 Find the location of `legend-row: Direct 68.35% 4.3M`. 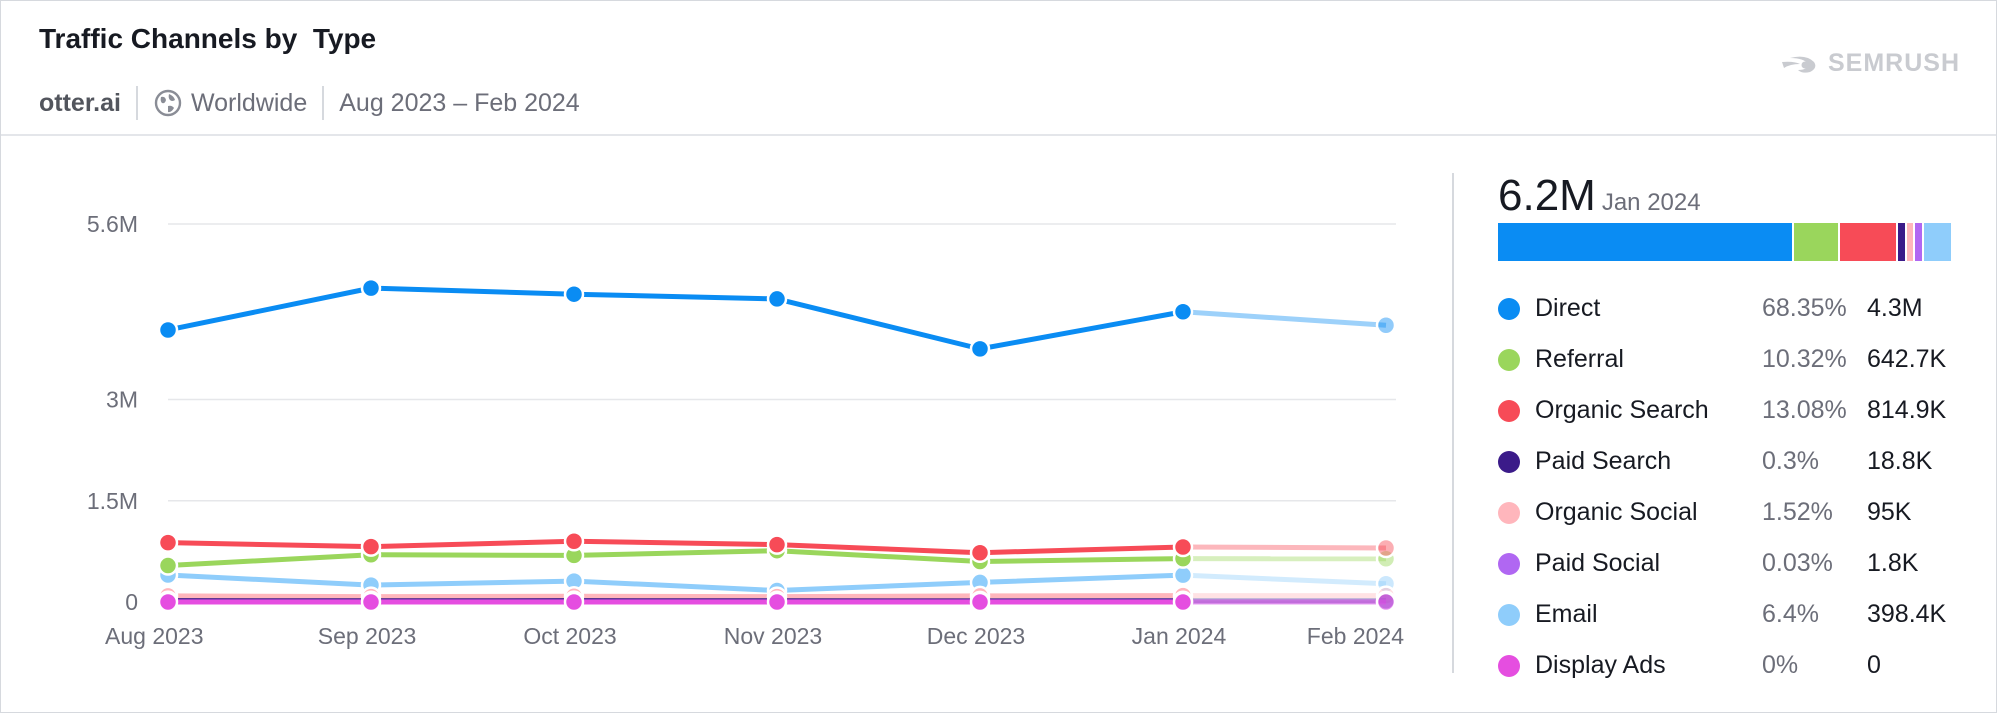

legend-row: Direct 68.35% 4.3M is located at coordinates (1733, 308).